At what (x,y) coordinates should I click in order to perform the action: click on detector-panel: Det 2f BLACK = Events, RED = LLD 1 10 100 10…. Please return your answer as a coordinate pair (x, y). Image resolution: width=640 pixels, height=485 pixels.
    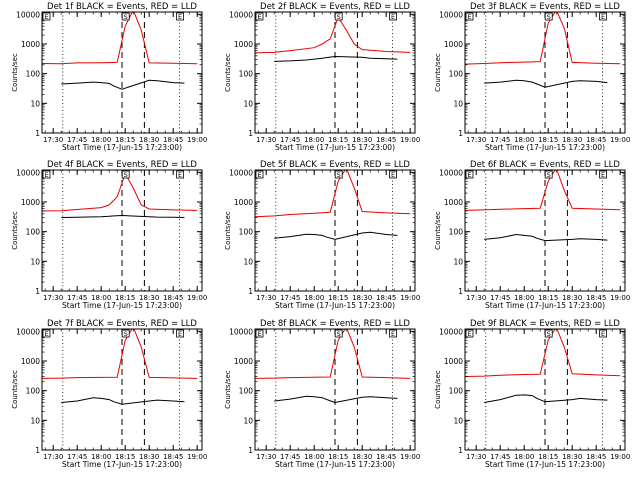
    Looking at the image, I should click on (322, 77).